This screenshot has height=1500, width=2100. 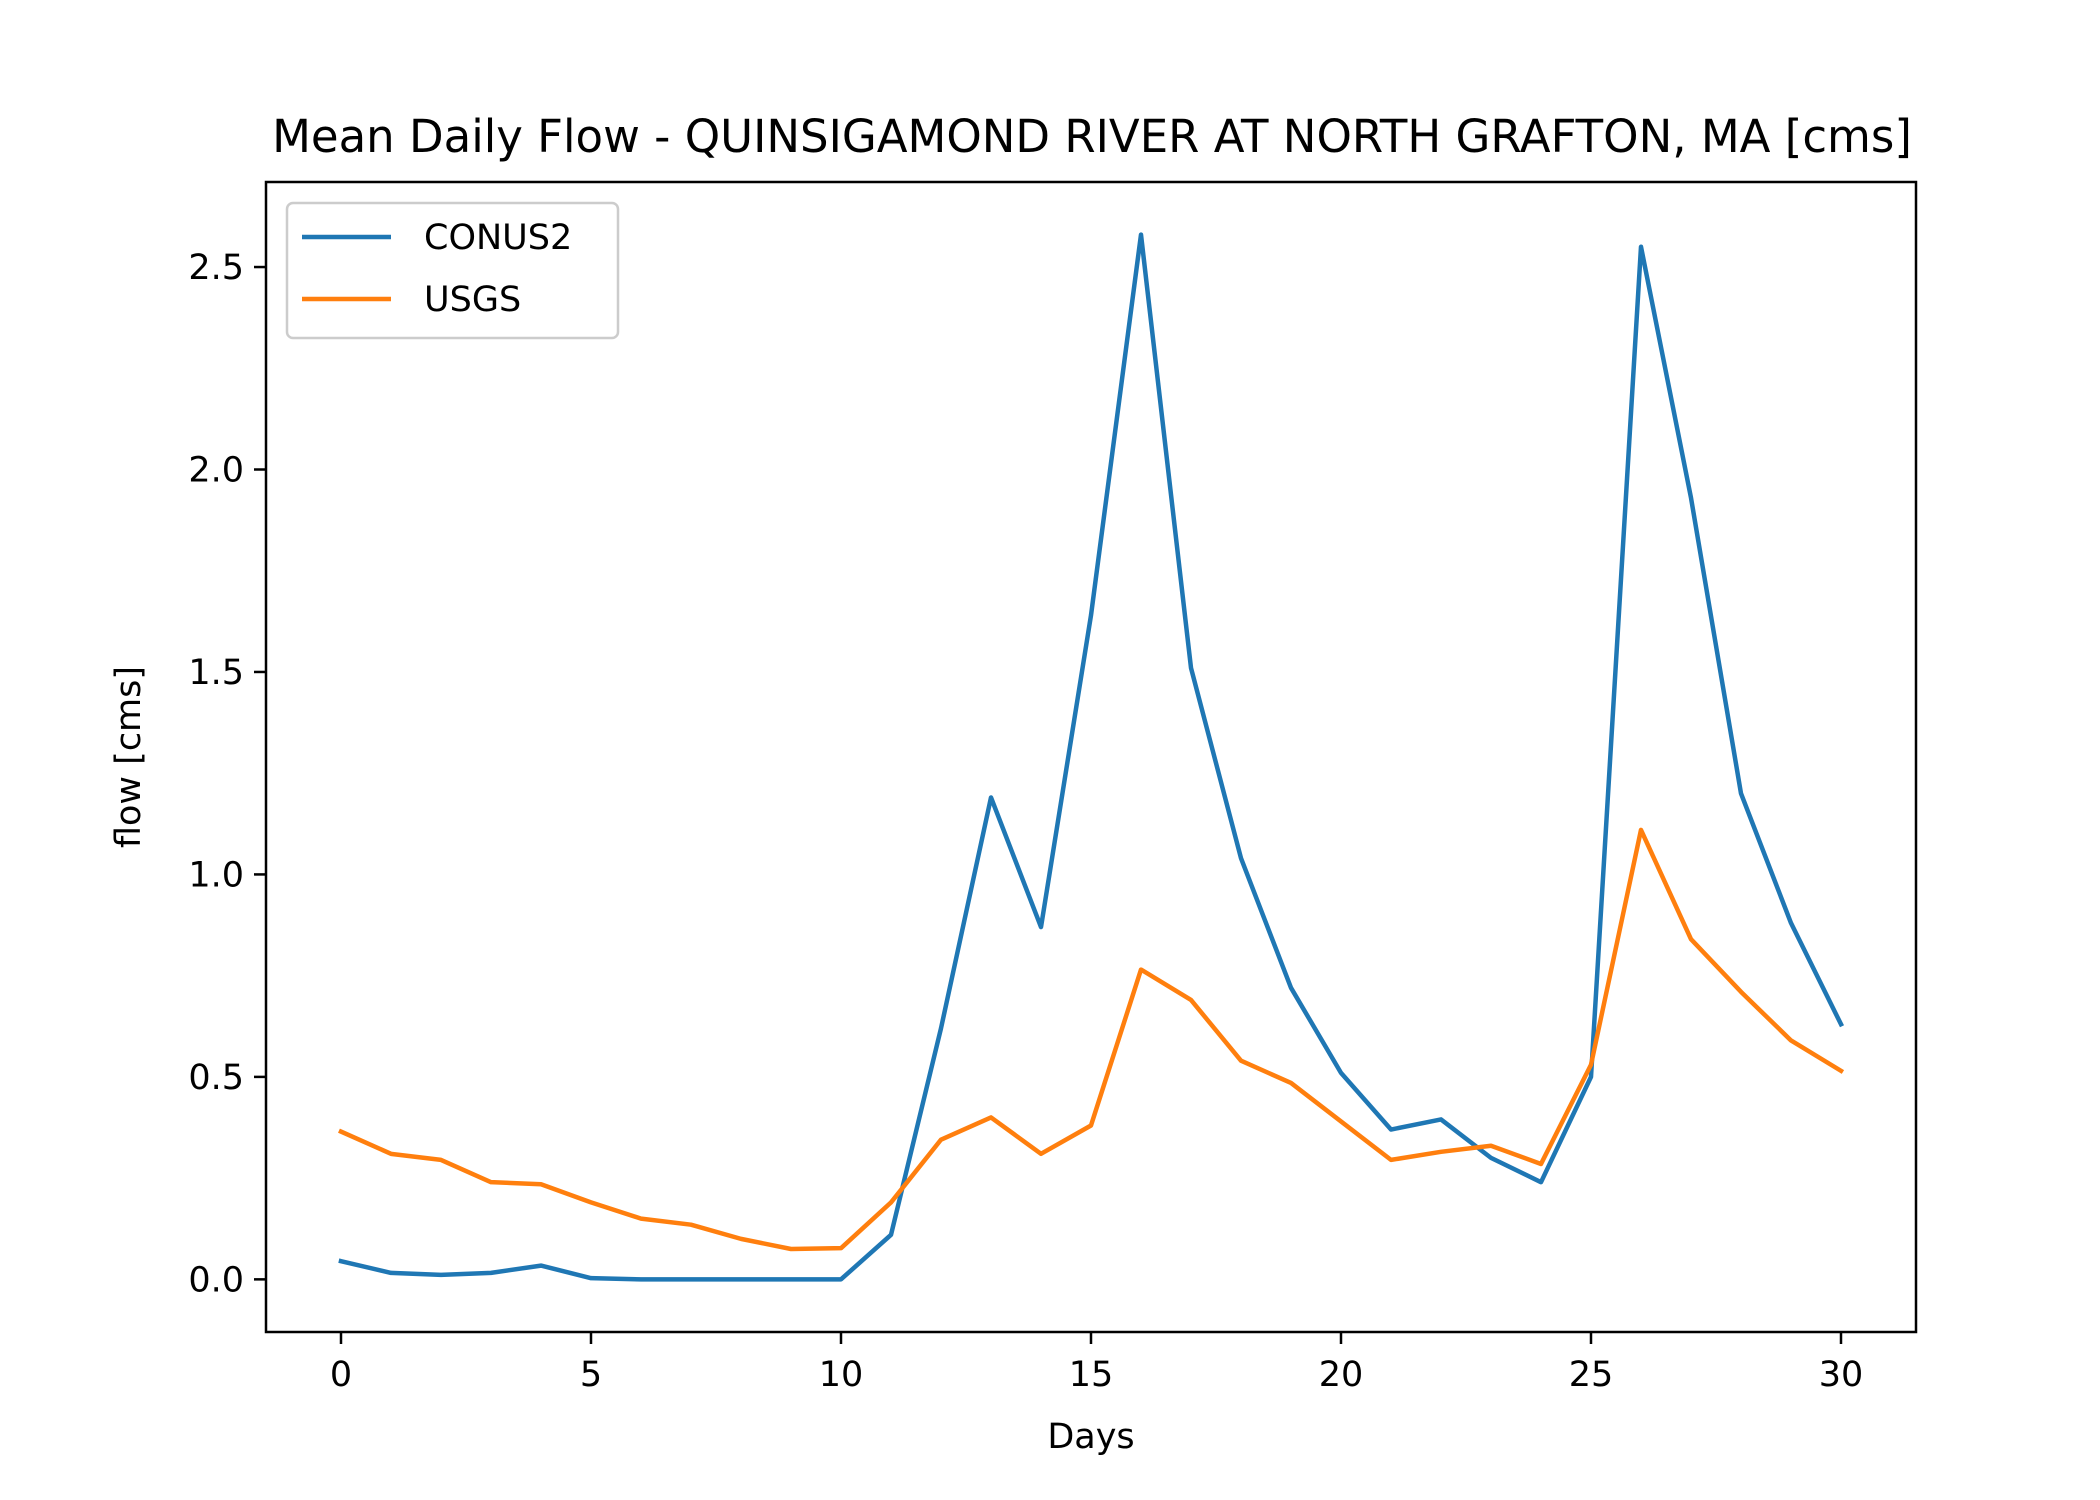 I want to click on x-tick-label: 0, so click(x=341, y=1375).